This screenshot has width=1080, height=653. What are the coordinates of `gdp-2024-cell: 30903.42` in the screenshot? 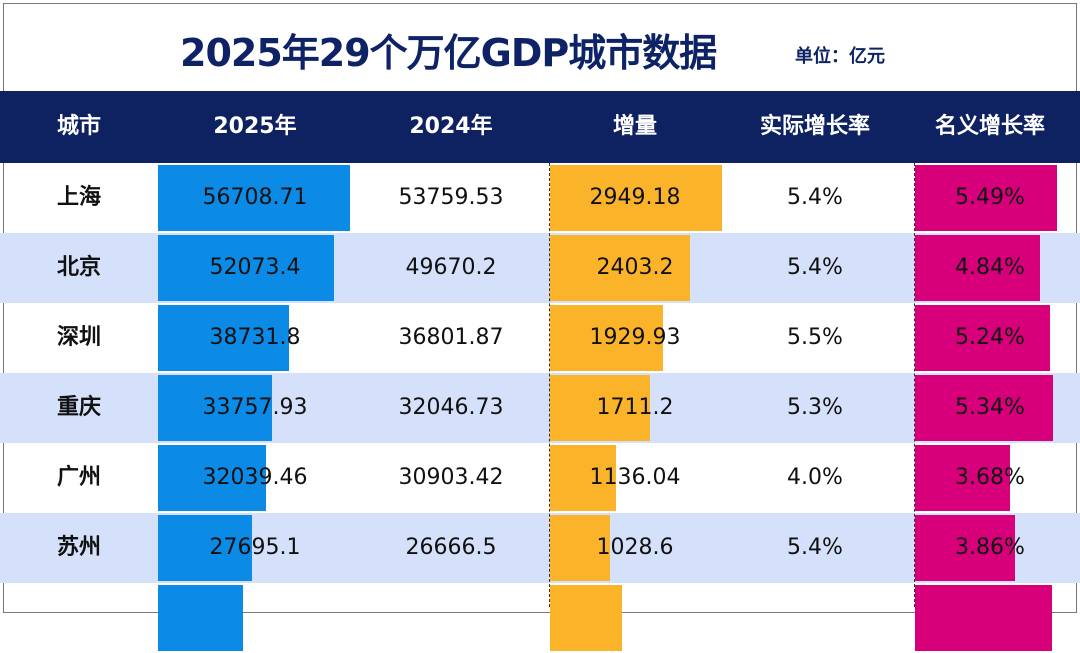 It's located at (451, 477).